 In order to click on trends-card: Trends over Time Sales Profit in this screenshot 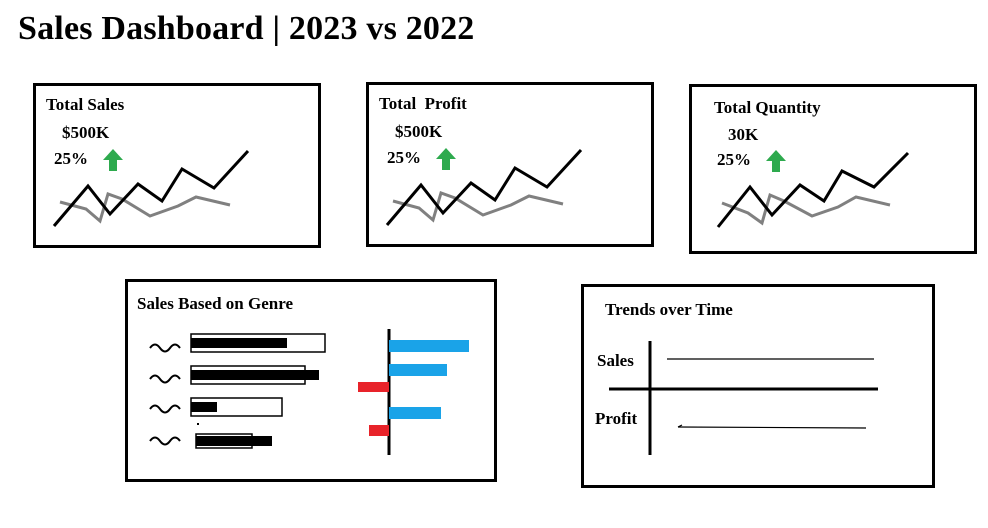, I will do `click(758, 386)`.